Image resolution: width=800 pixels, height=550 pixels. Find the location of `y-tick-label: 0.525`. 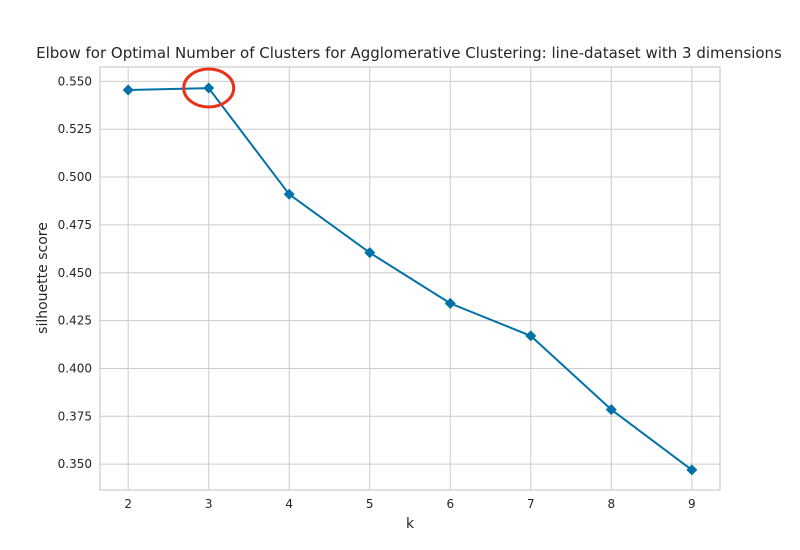

y-tick-label: 0.525 is located at coordinates (75, 129).